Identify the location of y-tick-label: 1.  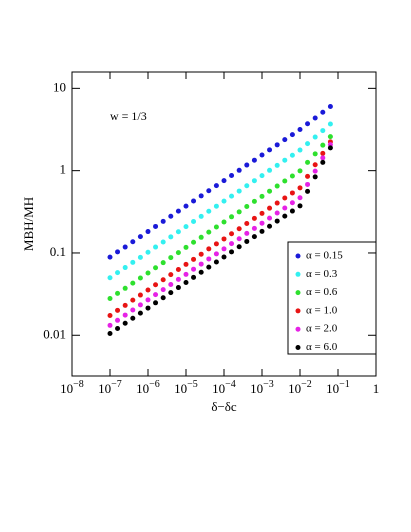
(63, 169).